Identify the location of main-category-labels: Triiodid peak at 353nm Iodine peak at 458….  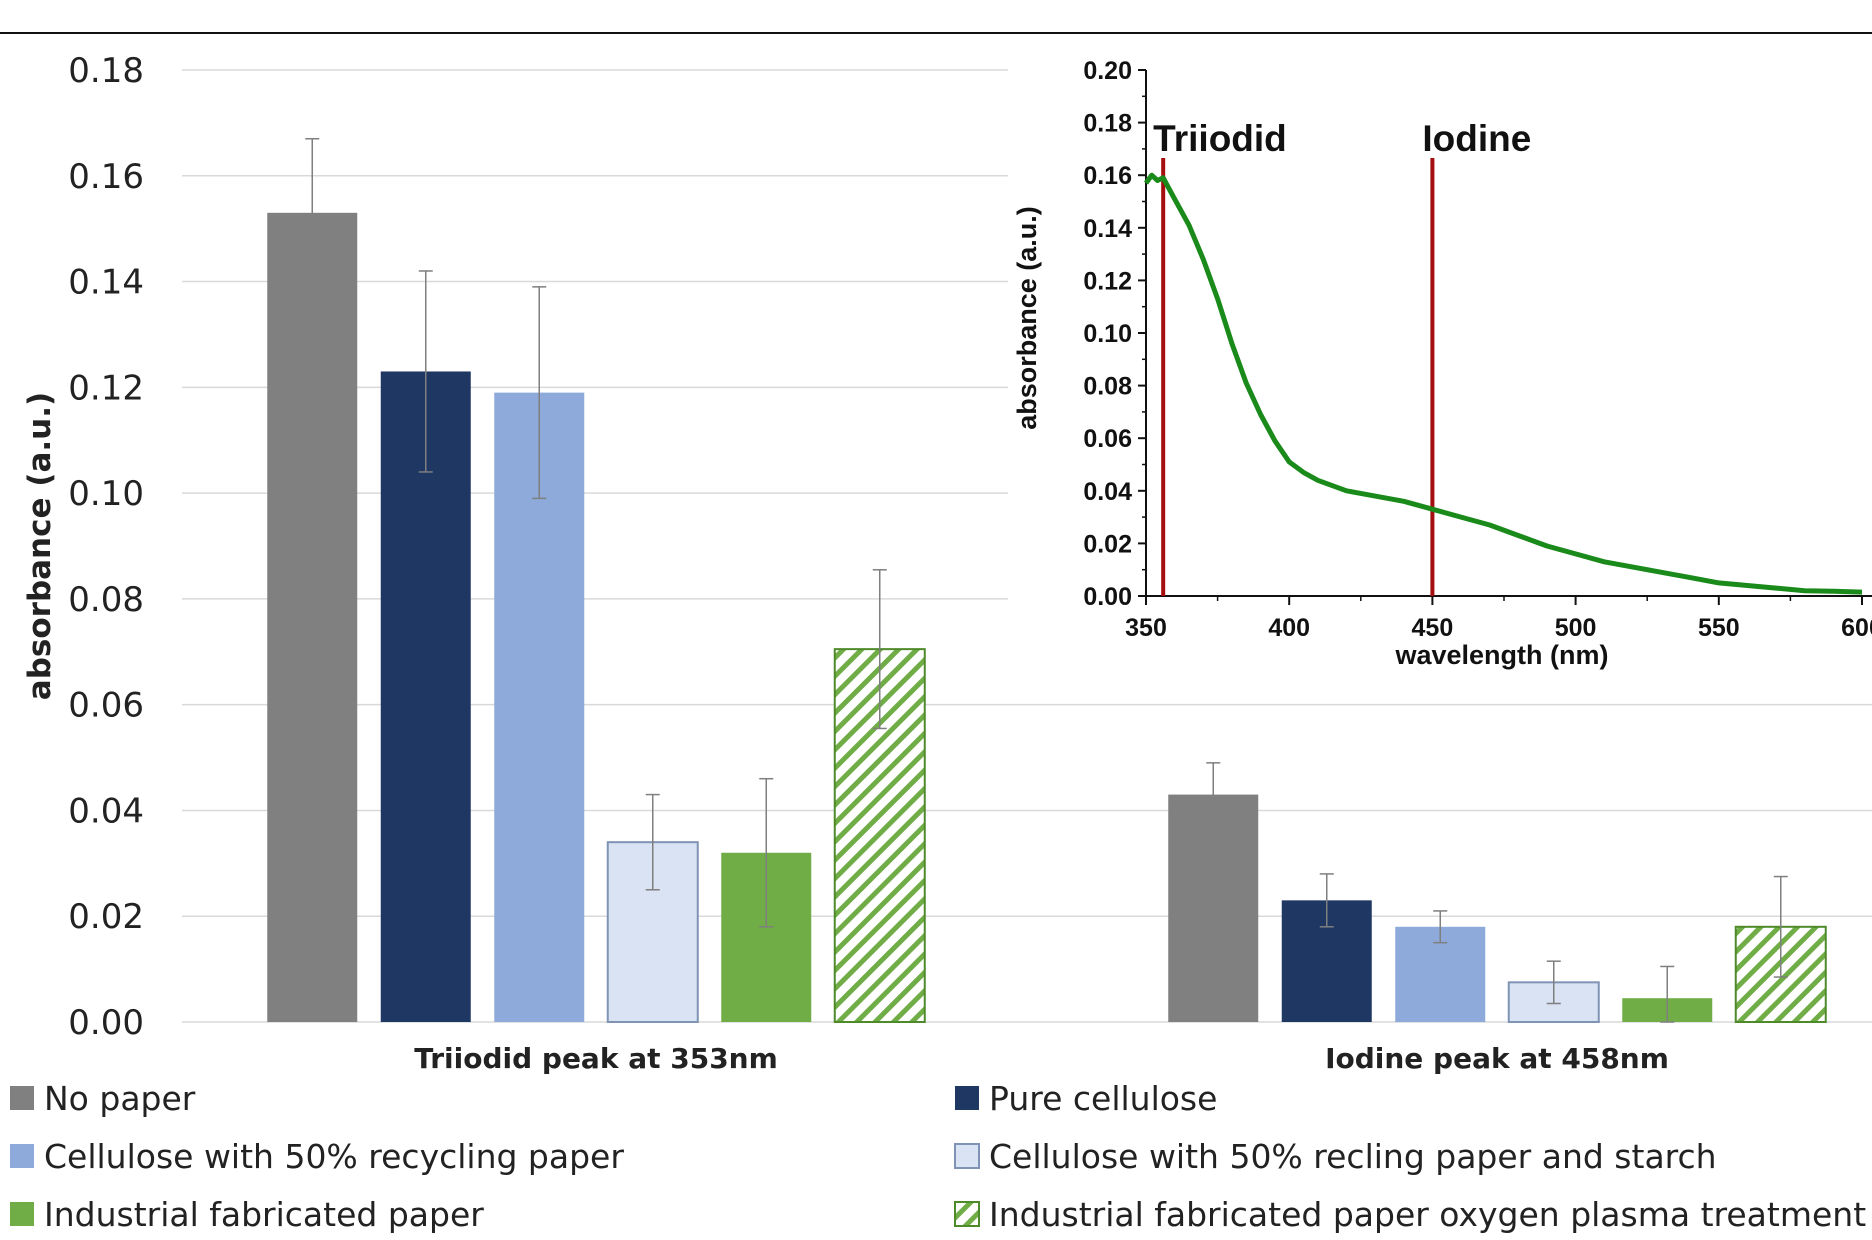
(1041, 1058).